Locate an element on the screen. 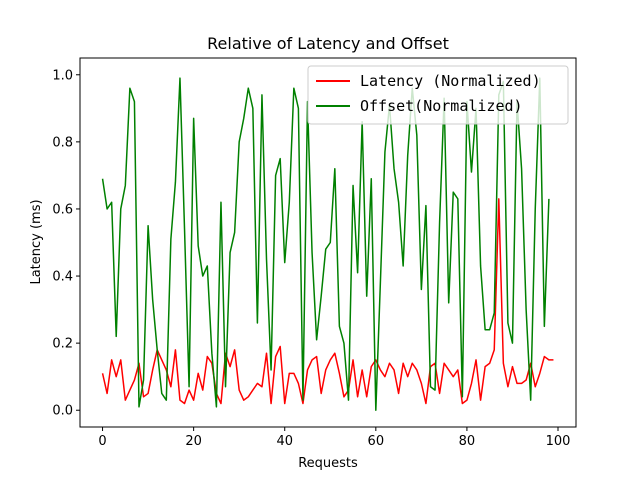 This screenshot has width=640, height=480. x-tick-label: 100 is located at coordinates (558, 441).